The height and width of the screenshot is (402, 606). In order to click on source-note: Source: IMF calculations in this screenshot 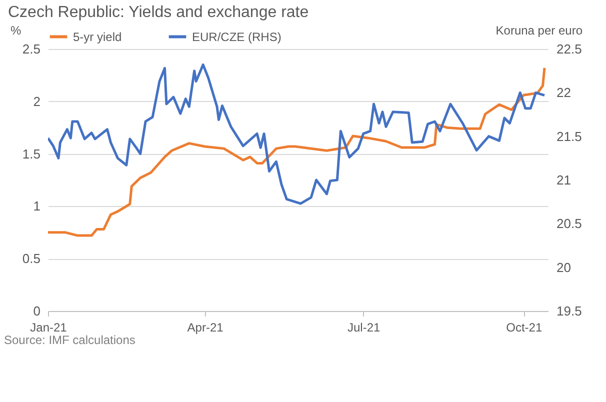, I will do `click(70, 340)`.